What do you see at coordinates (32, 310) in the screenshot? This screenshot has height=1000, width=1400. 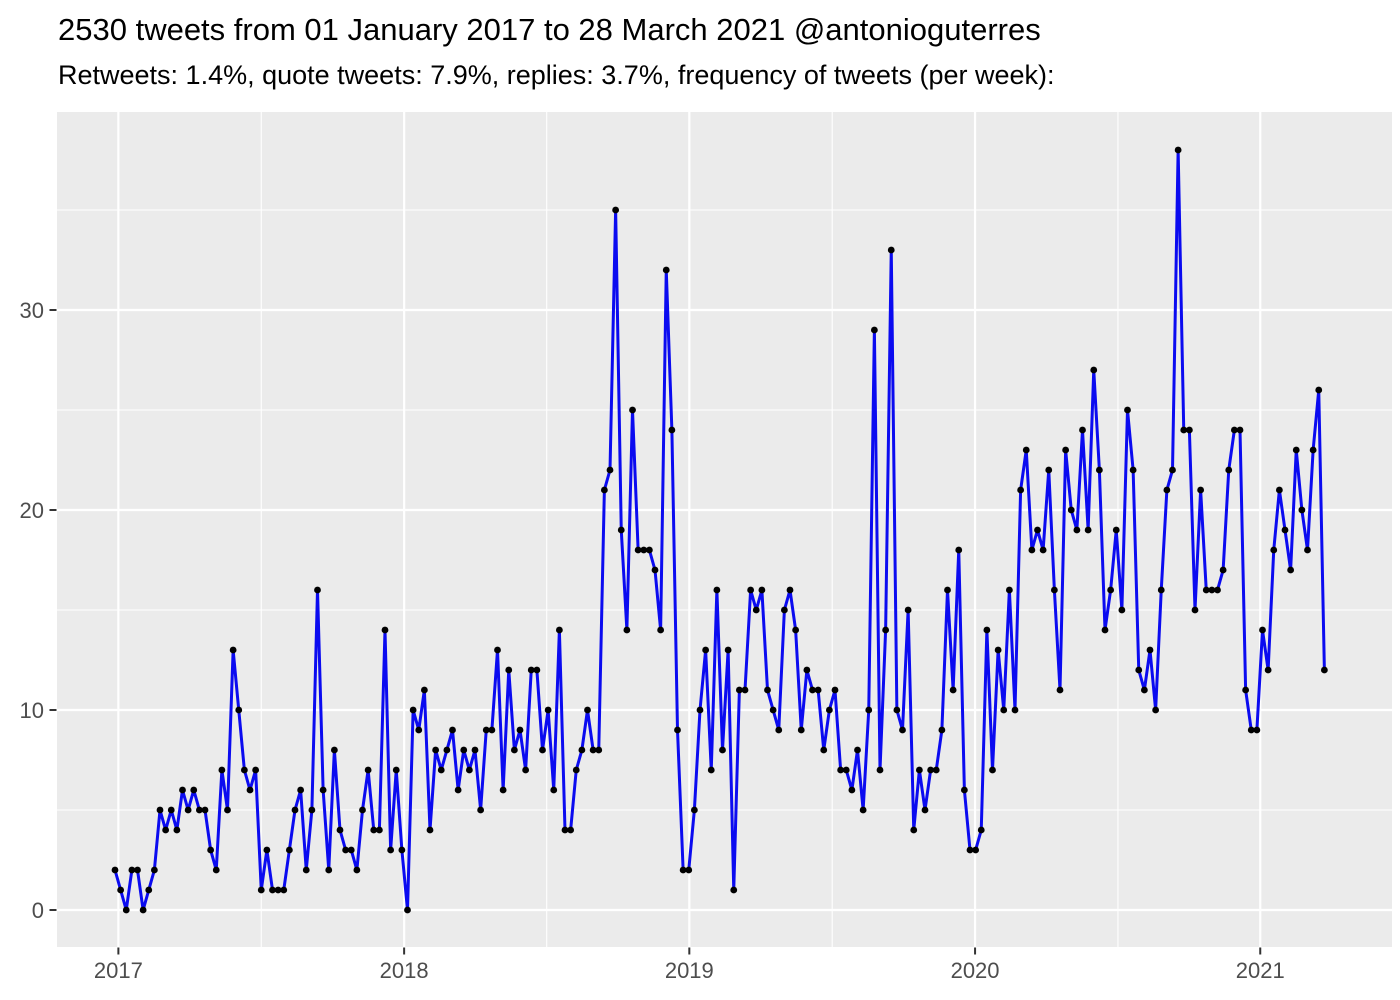 I see `y-axis-tick-label: 30` at bounding box center [32, 310].